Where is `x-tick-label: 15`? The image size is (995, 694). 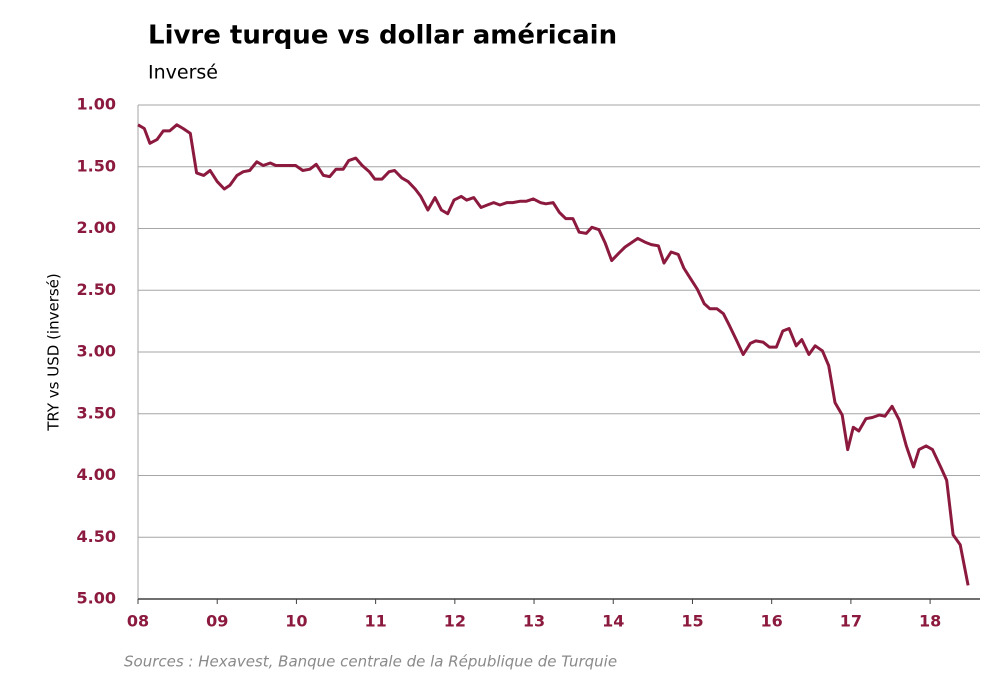 x-tick-label: 15 is located at coordinates (692, 621).